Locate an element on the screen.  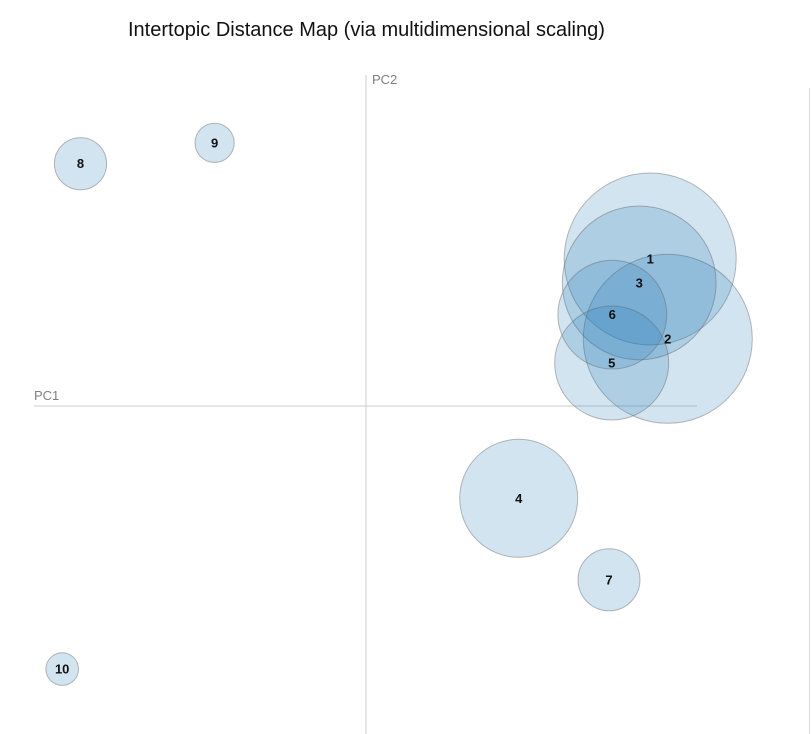
pc1-axis-label: PC1 is located at coordinates (46, 395).